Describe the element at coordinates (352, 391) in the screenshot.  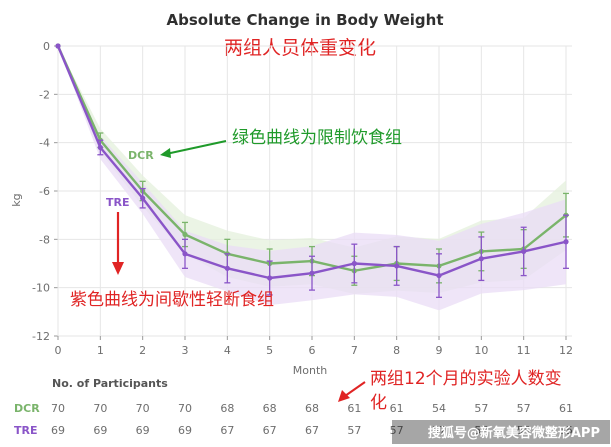
I see `participants-annotation-arrow` at that location.